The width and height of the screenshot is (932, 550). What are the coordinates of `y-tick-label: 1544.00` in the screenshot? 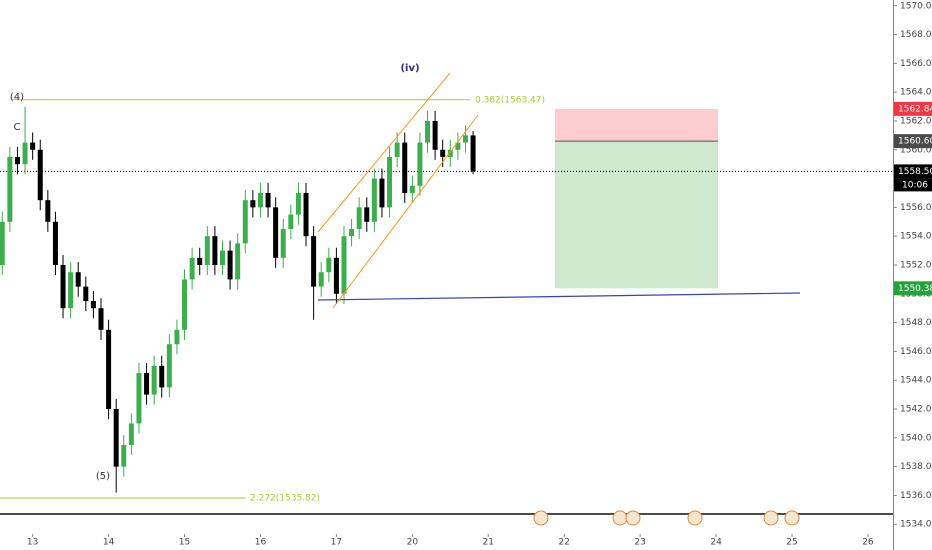 It's located at (916, 381).